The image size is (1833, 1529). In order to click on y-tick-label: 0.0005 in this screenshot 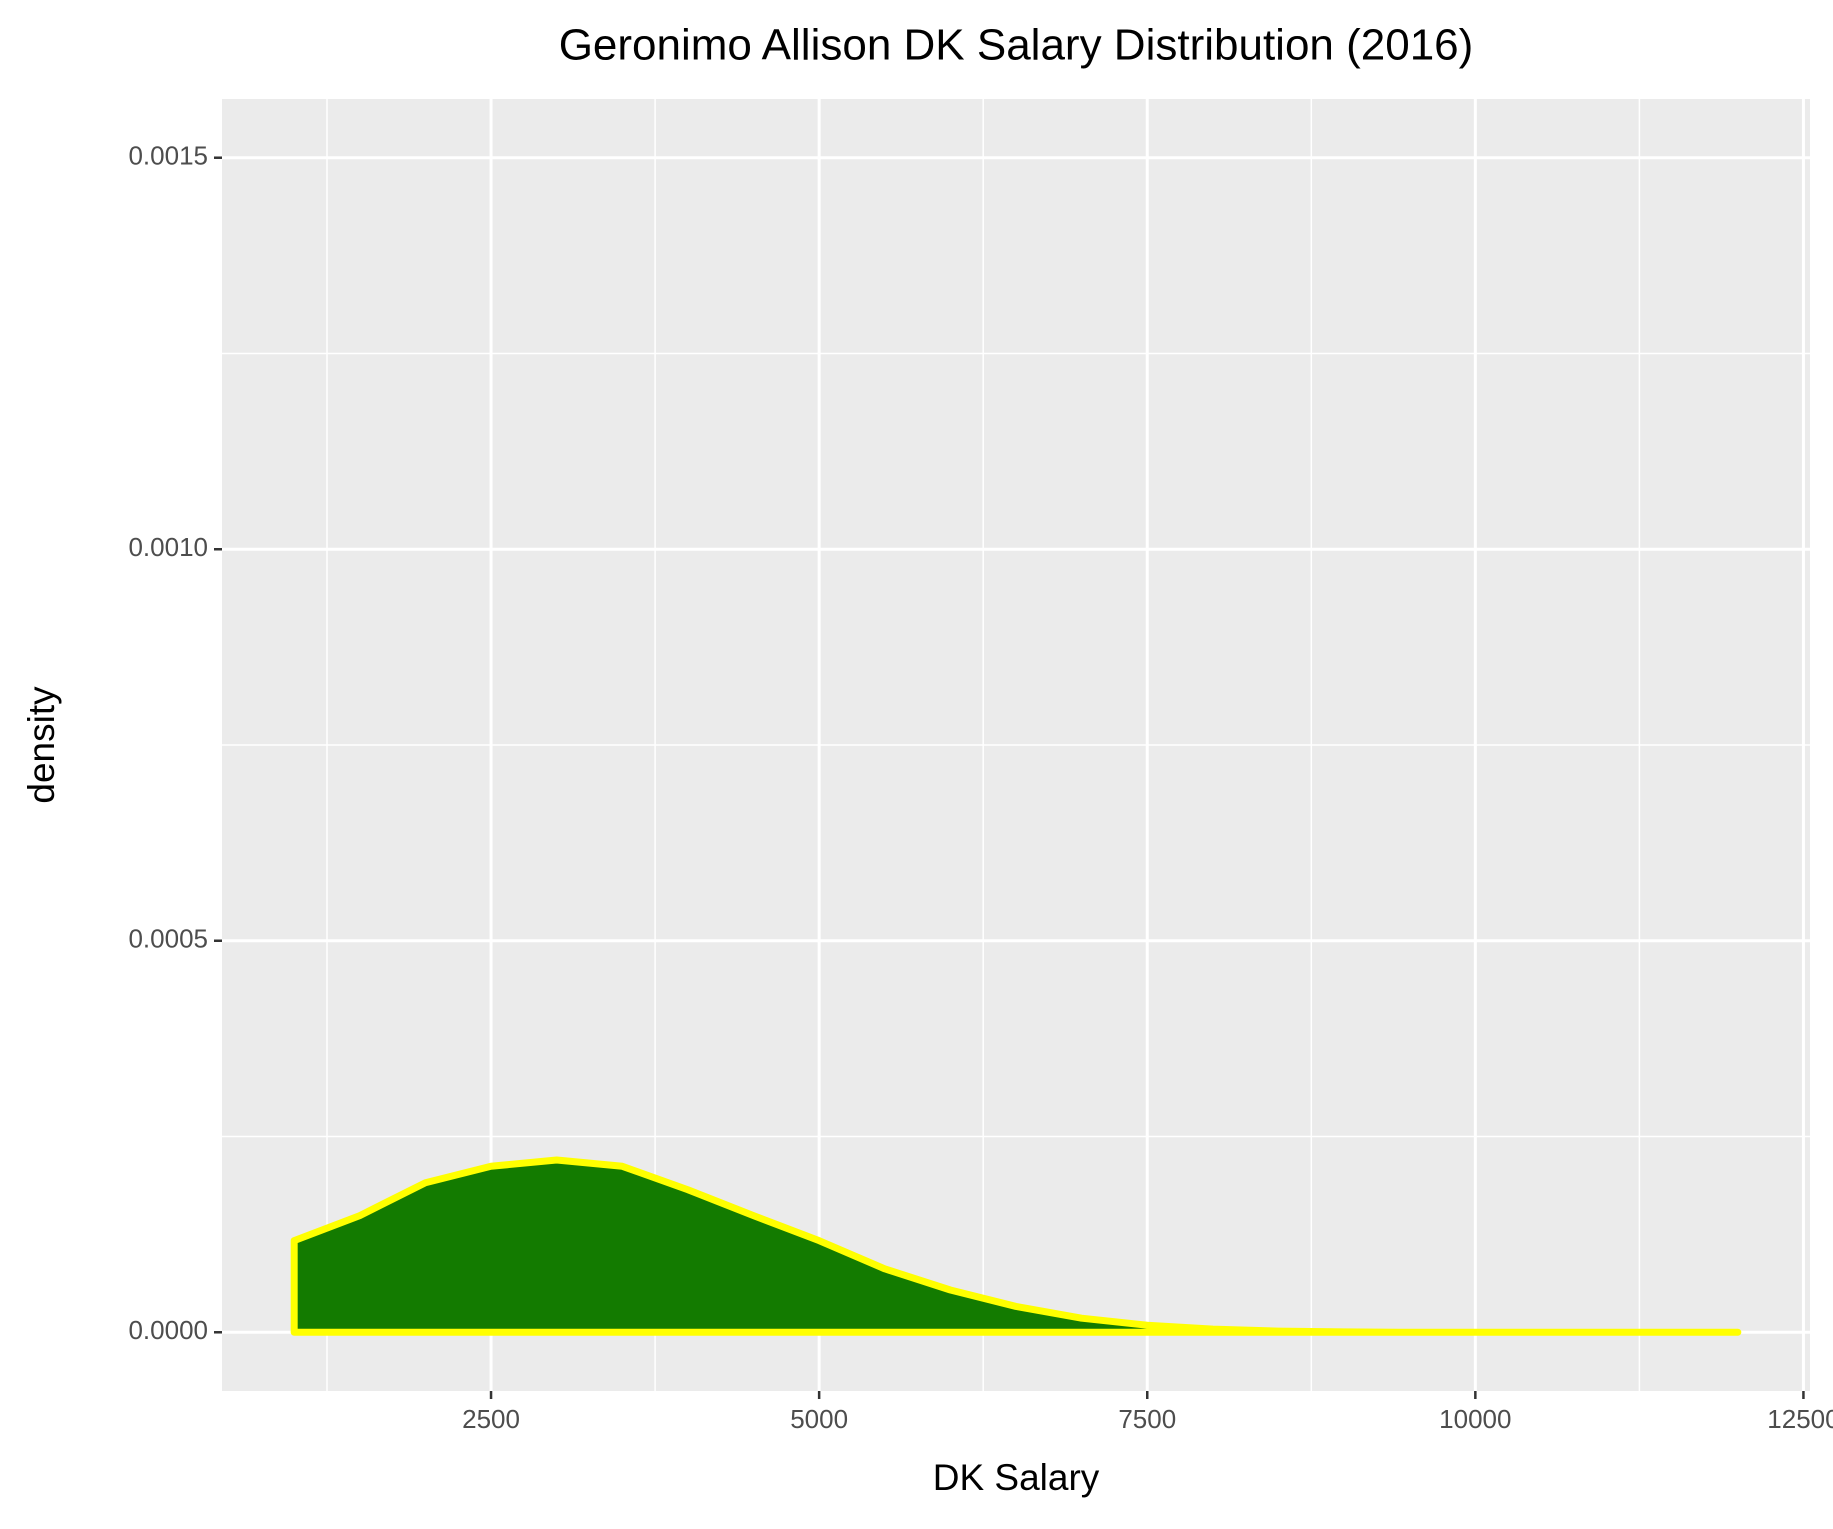, I will do `click(168, 939)`.